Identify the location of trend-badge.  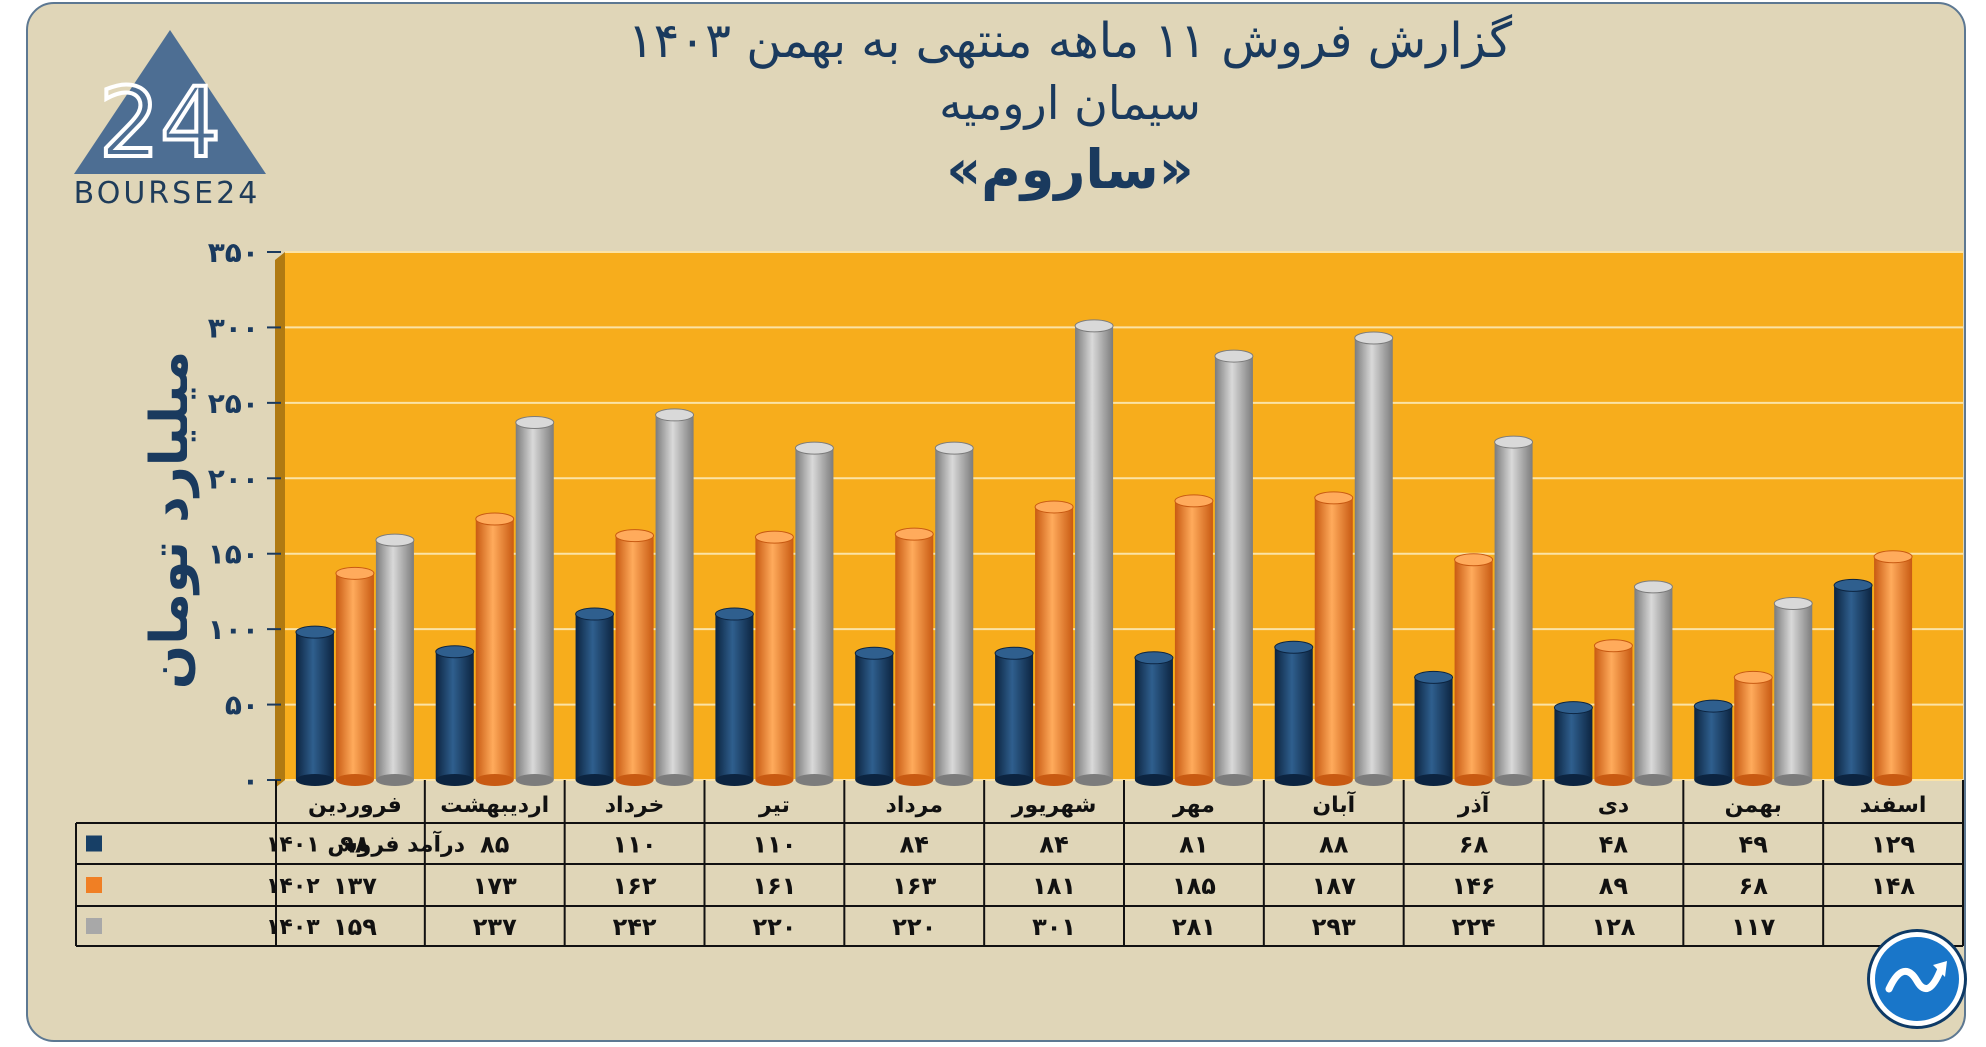
(1917, 979).